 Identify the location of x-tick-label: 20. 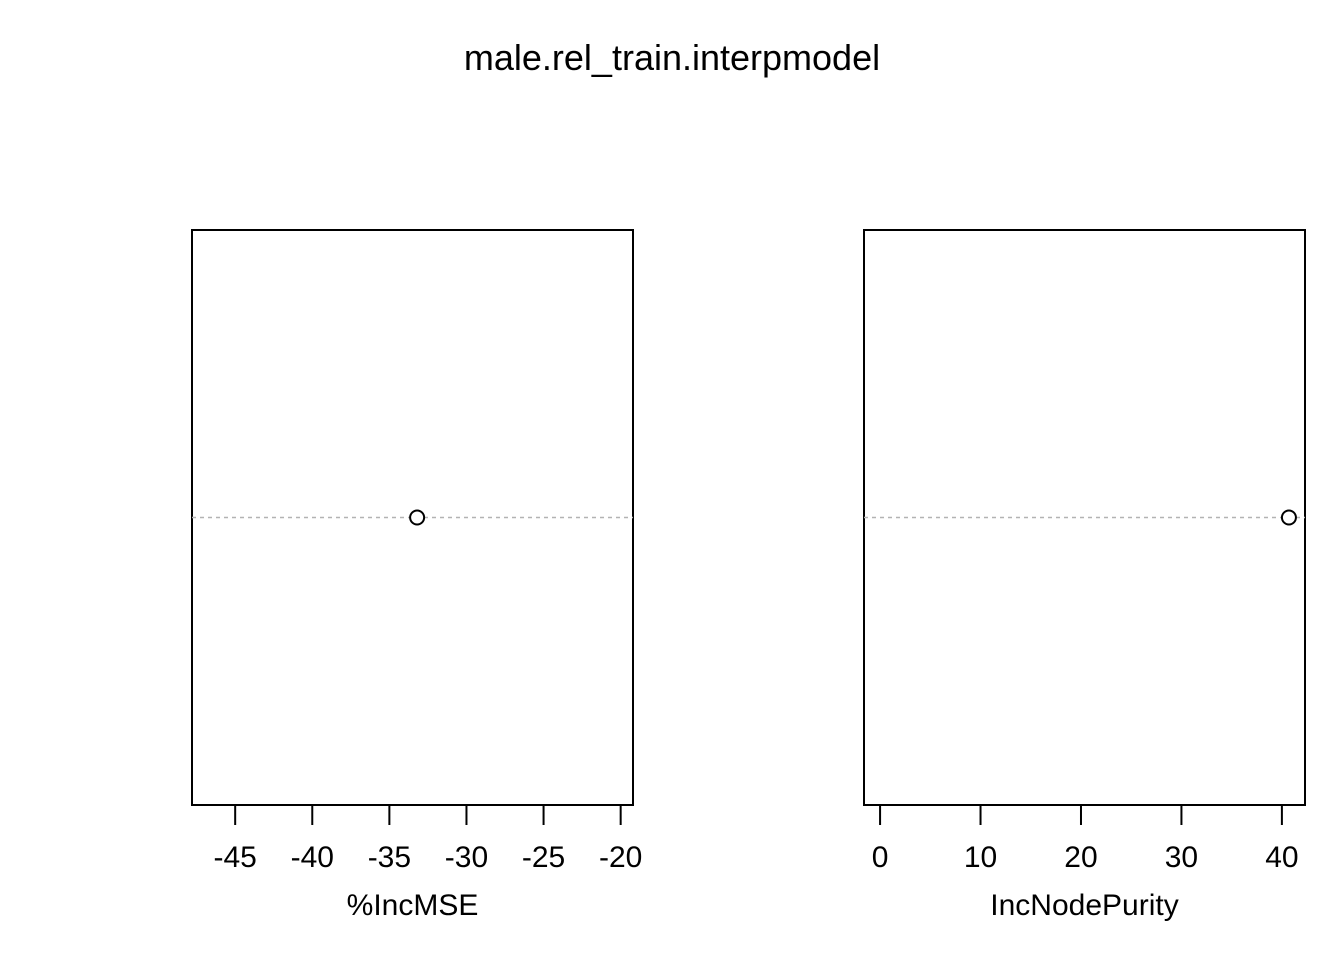
(1080, 857).